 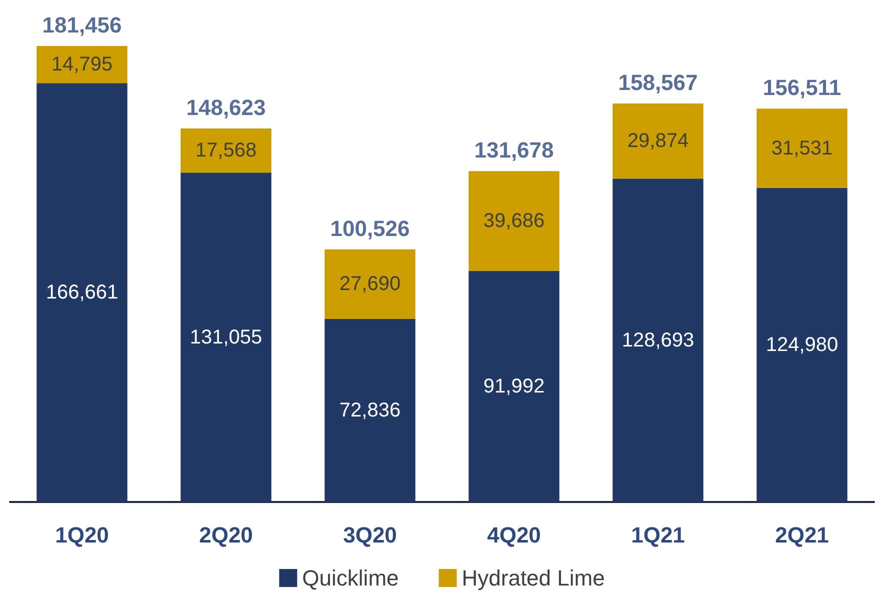 What do you see at coordinates (514, 535) in the screenshot?
I see `x-tick-label: 4Q20` at bounding box center [514, 535].